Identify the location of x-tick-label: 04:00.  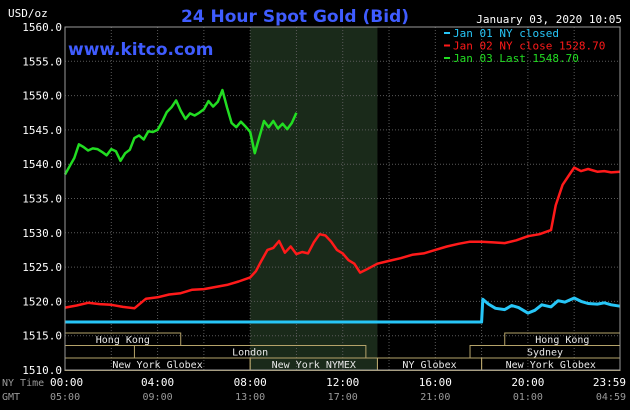
(157, 382).